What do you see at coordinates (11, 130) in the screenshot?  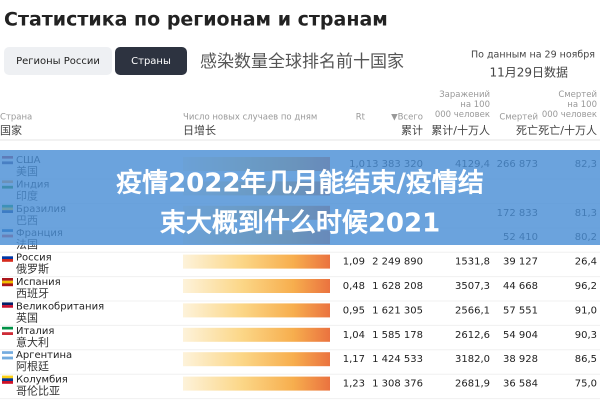 I see `column-header-zh: 国家` at bounding box center [11, 130].